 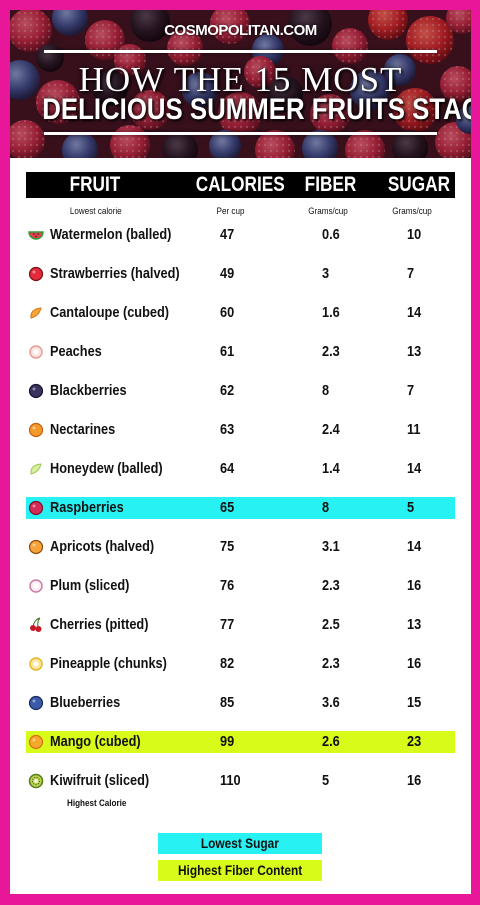 What do you see at coordinates (240, 352) in the screenshot?
I see `table-row: Peaches 61 2.3 13` at bounding box center [240, 352].